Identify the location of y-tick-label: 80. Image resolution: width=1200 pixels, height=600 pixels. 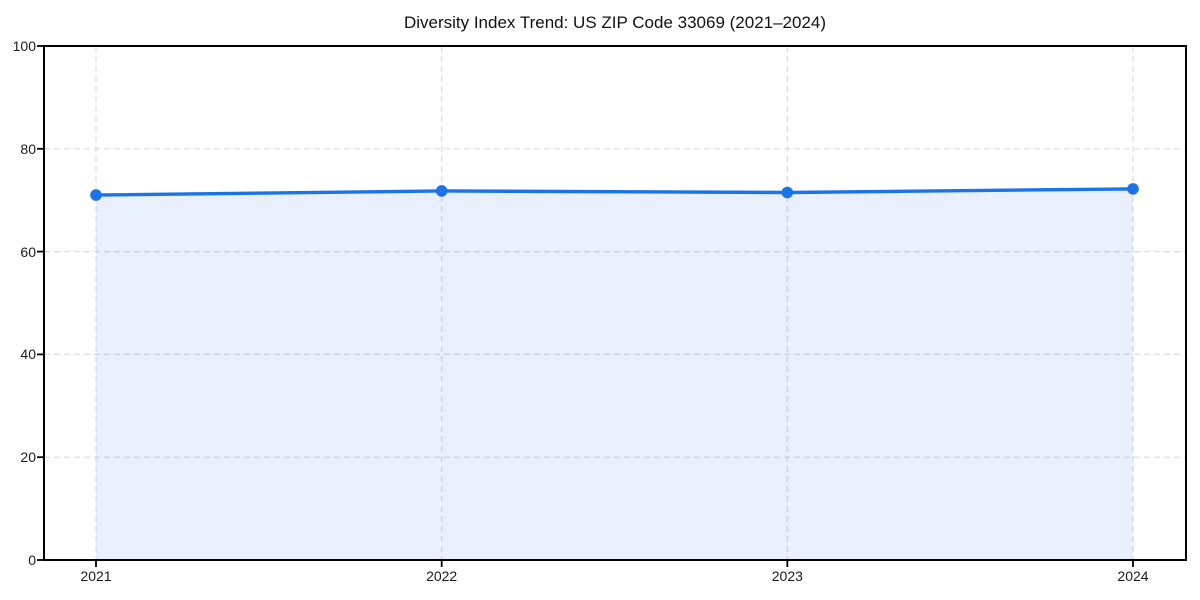
(28, 148).